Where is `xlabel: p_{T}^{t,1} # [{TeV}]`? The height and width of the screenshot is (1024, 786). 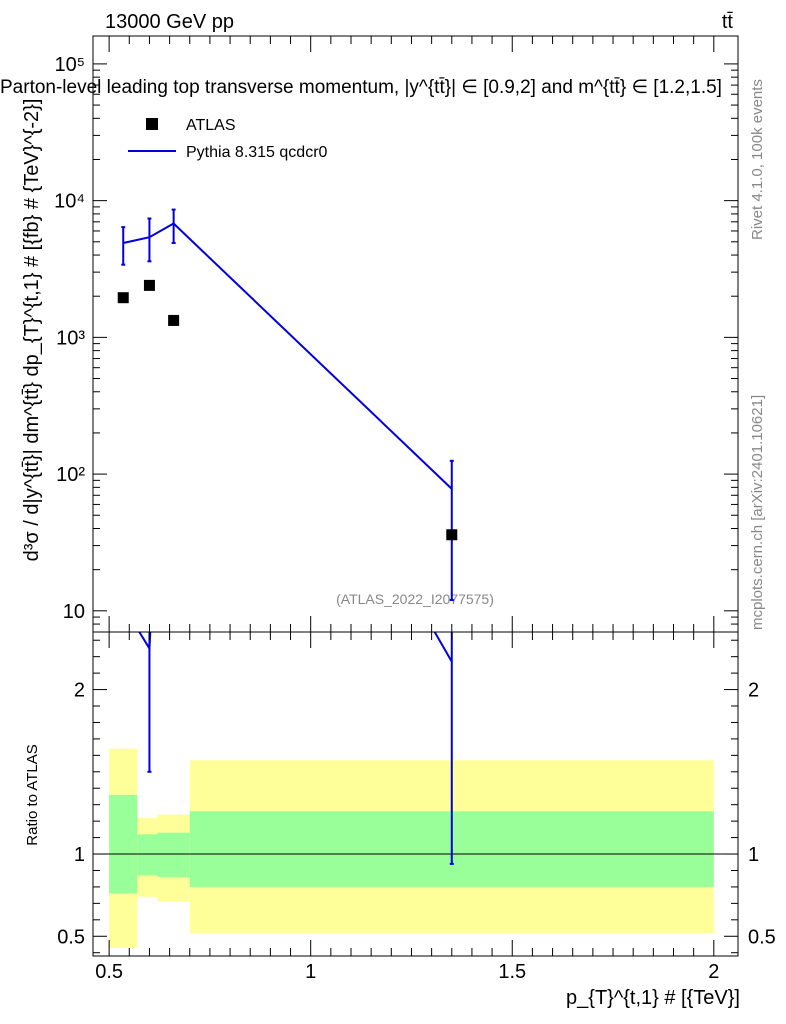
xlabel: p_{T}^{t,1} # [{TeV}] is located at coordinates (653, 998).